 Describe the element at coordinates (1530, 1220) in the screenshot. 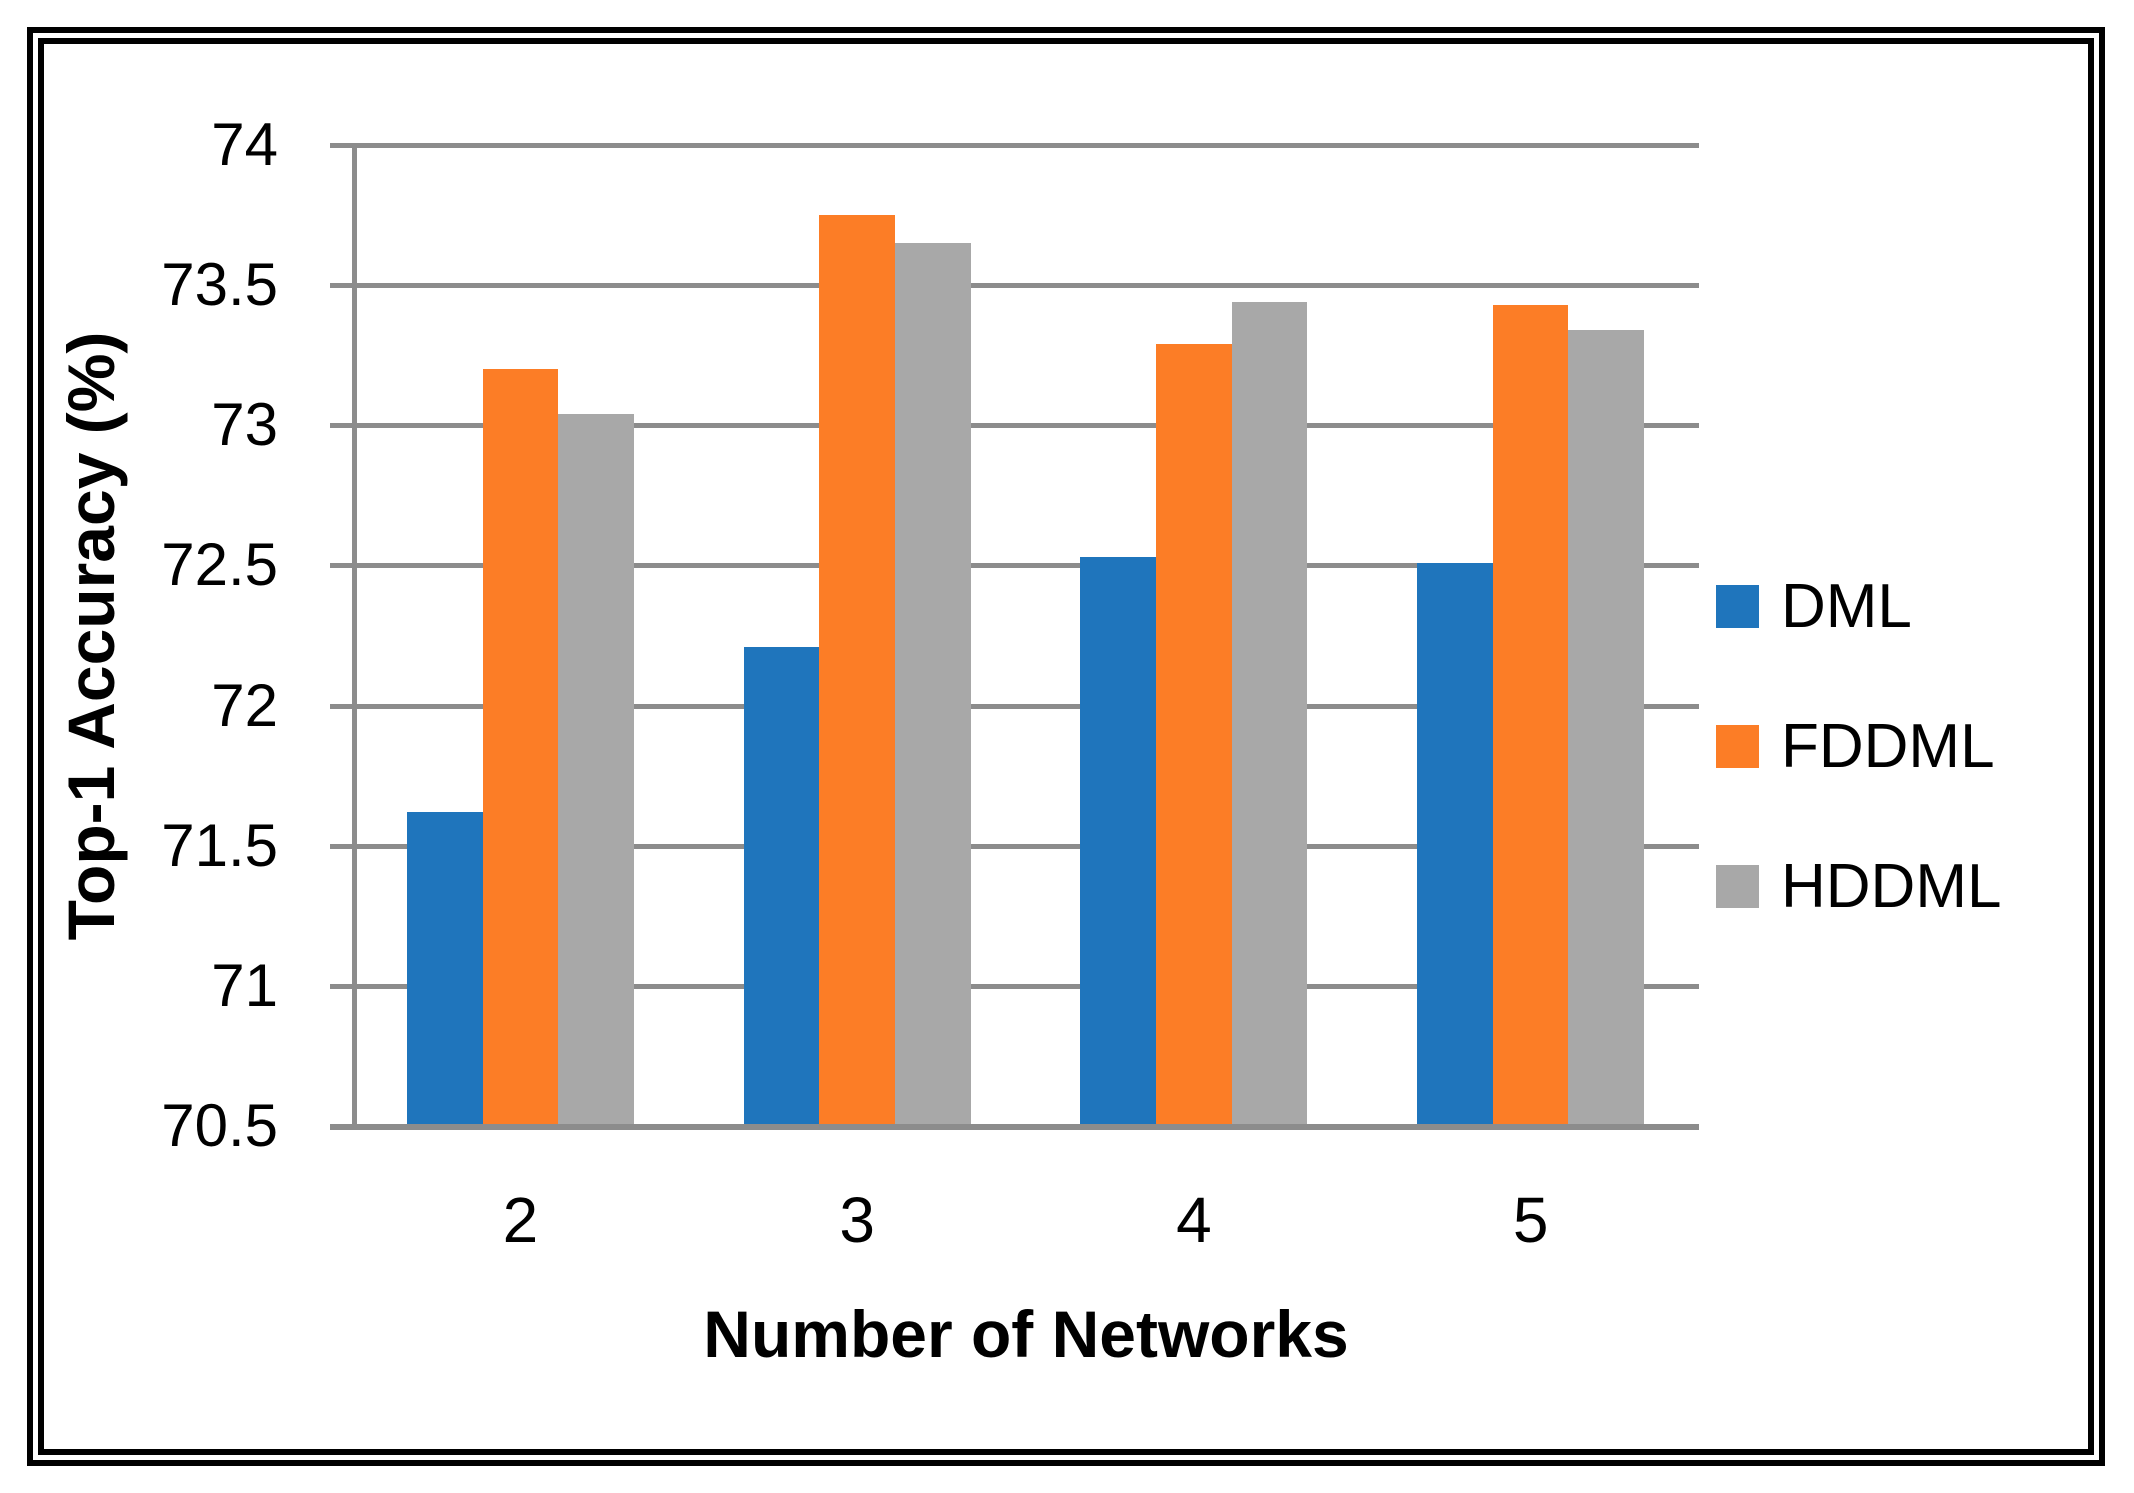

I see `x-tick-label-5: 5` at that location.